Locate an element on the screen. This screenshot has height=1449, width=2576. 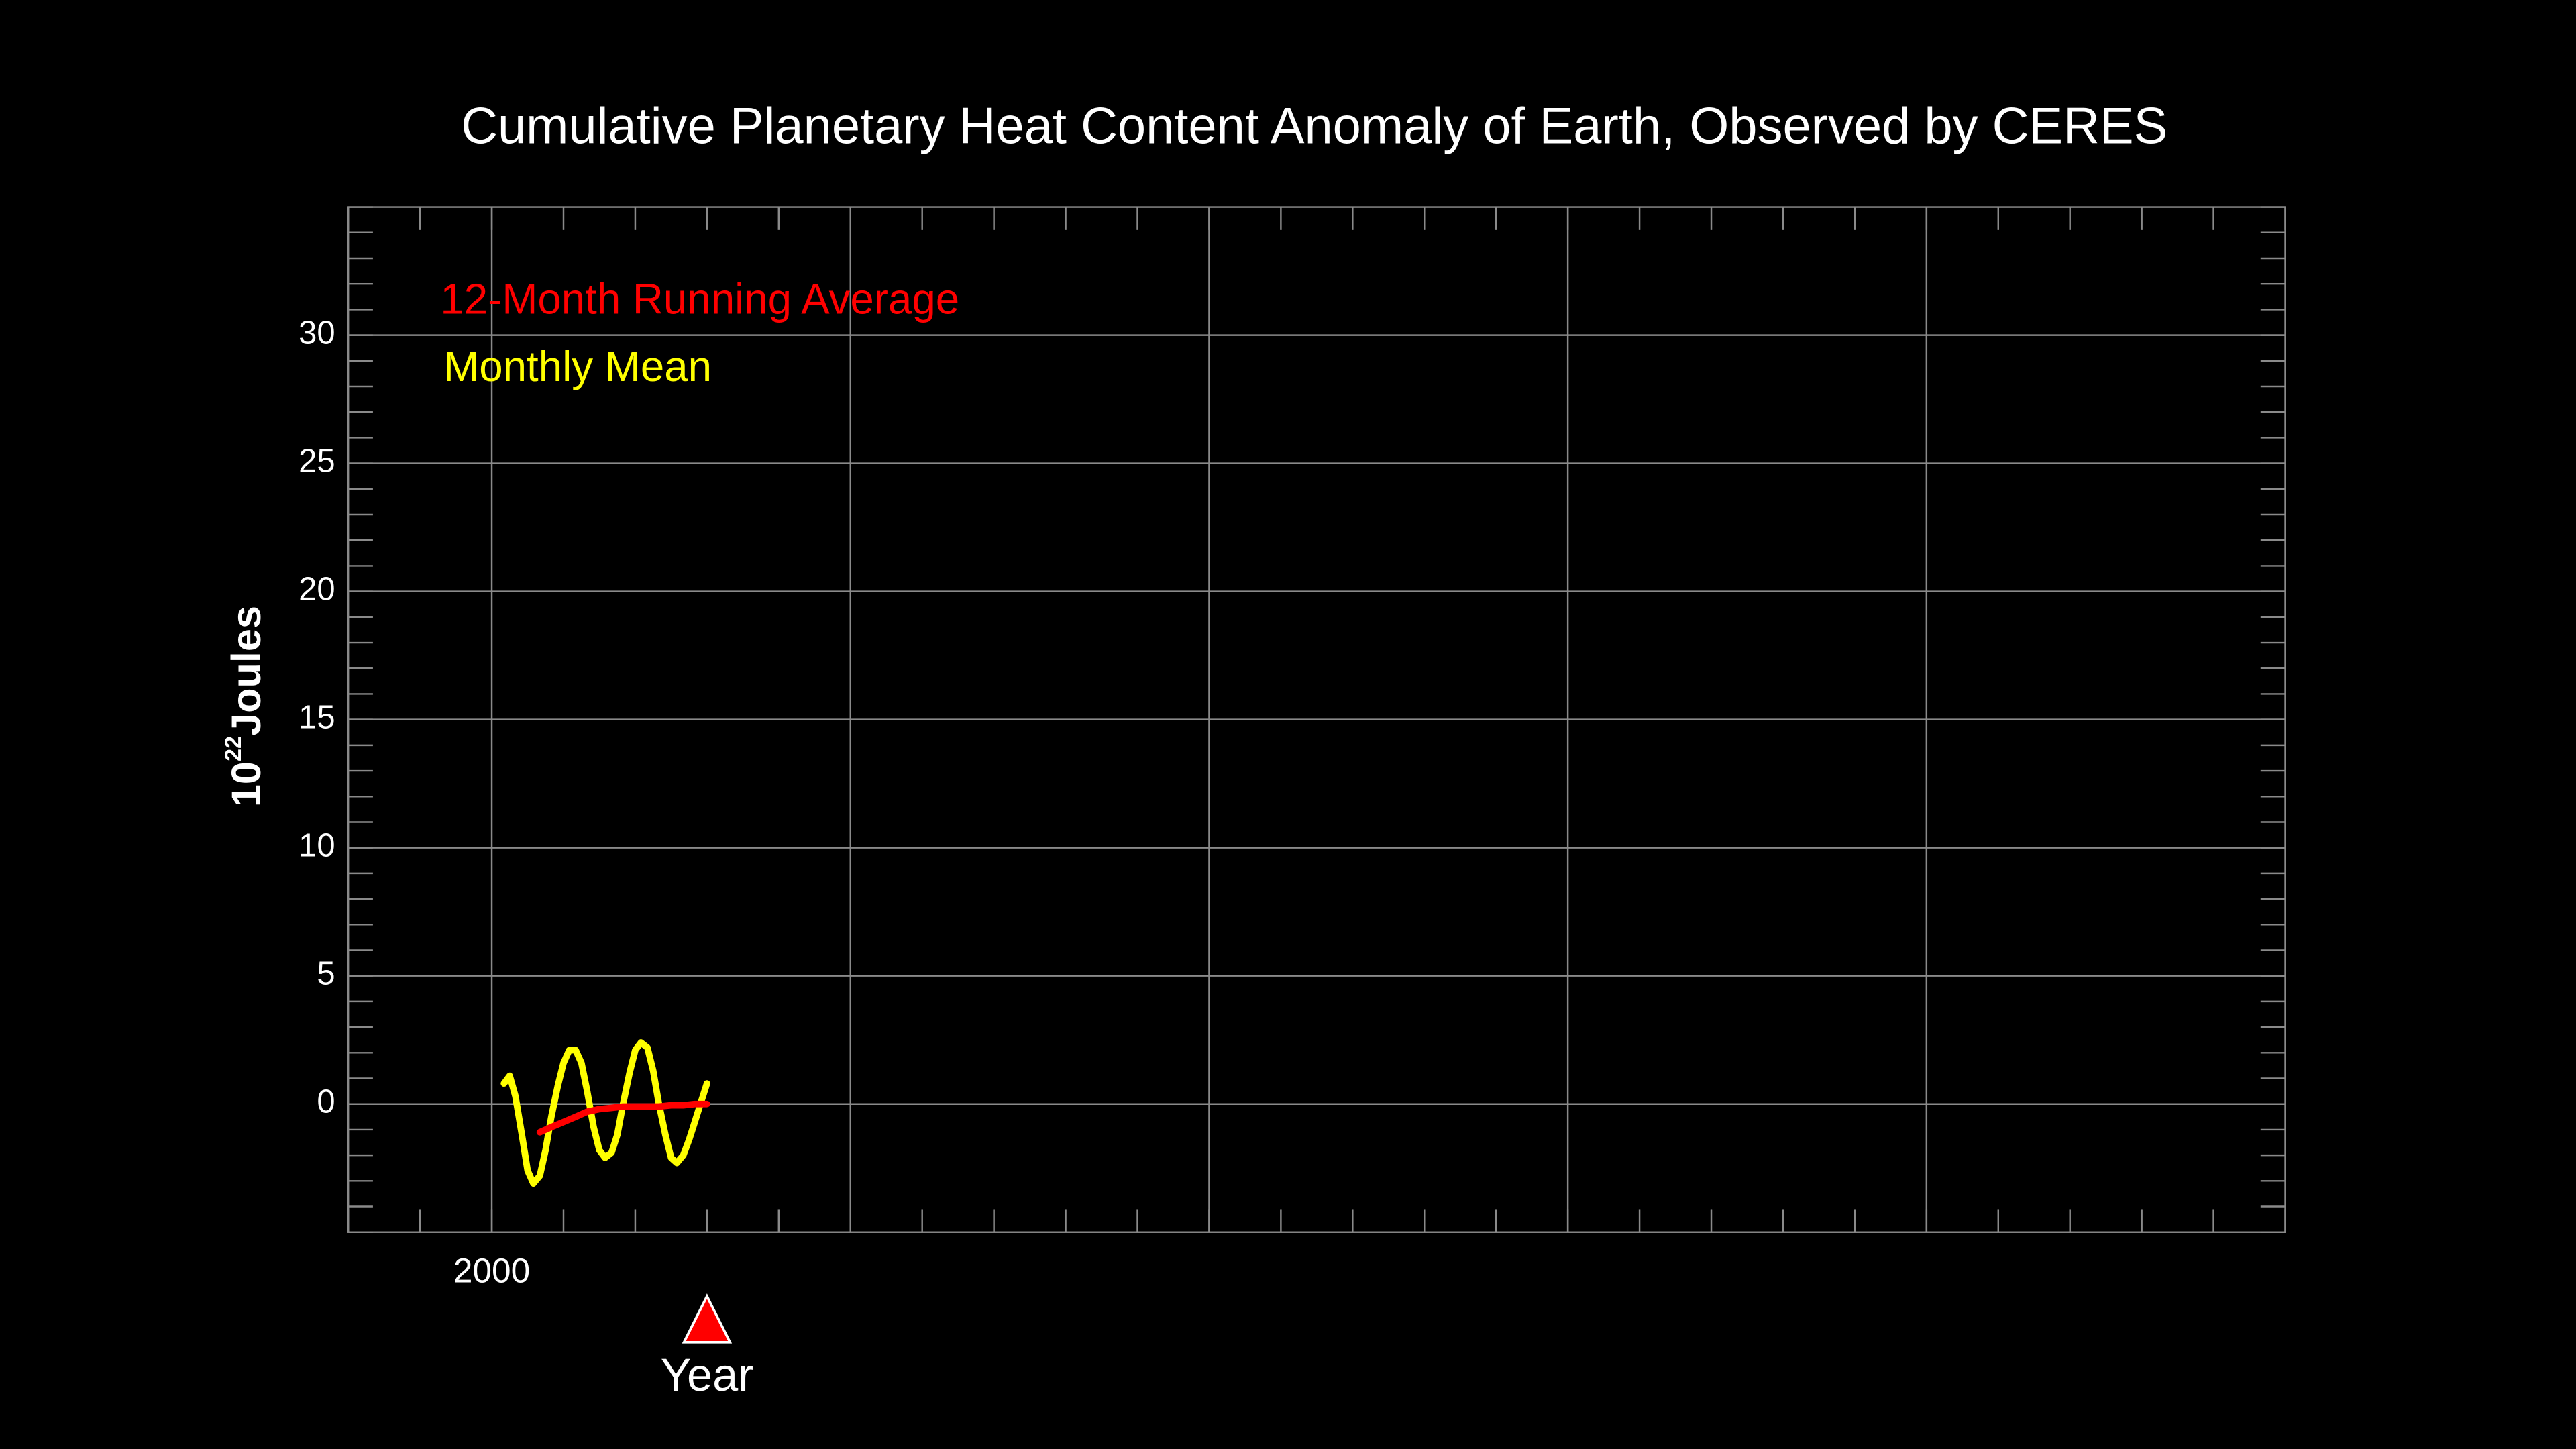
y-axis-label-text: 1022Joules is located at coordinates (245, 706).